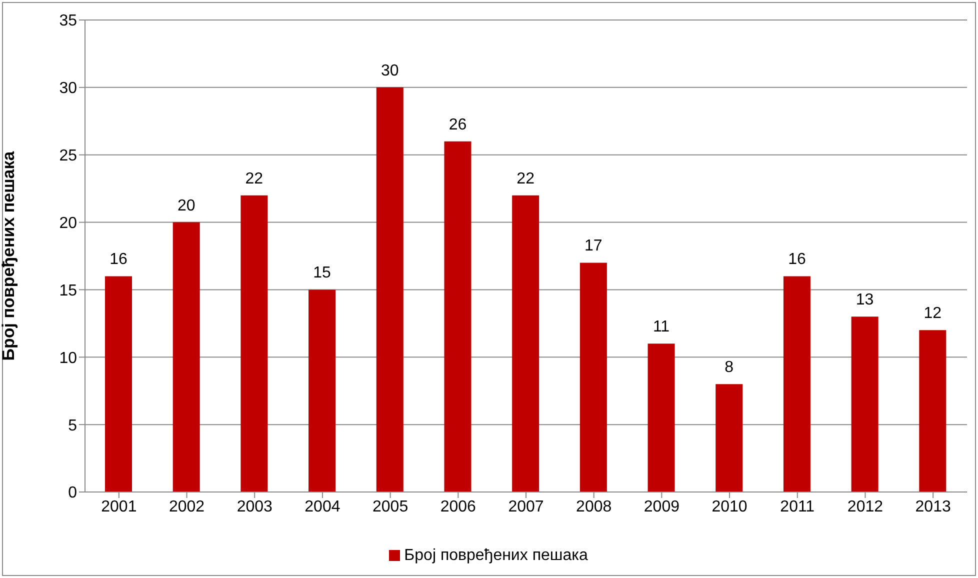  I want to click on y-tick-label: 10, so click(68, 358).